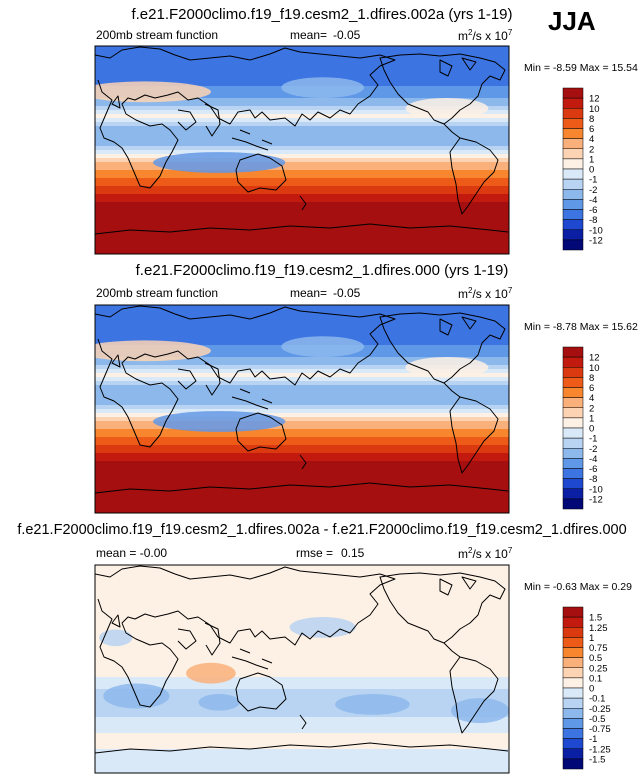 This screenshot has width=644, height=779. What do you see at coordinates (597, 759) in the screenshot?
I see `colorbar-tick-label: -1.5` at bounding box center [597, 759].